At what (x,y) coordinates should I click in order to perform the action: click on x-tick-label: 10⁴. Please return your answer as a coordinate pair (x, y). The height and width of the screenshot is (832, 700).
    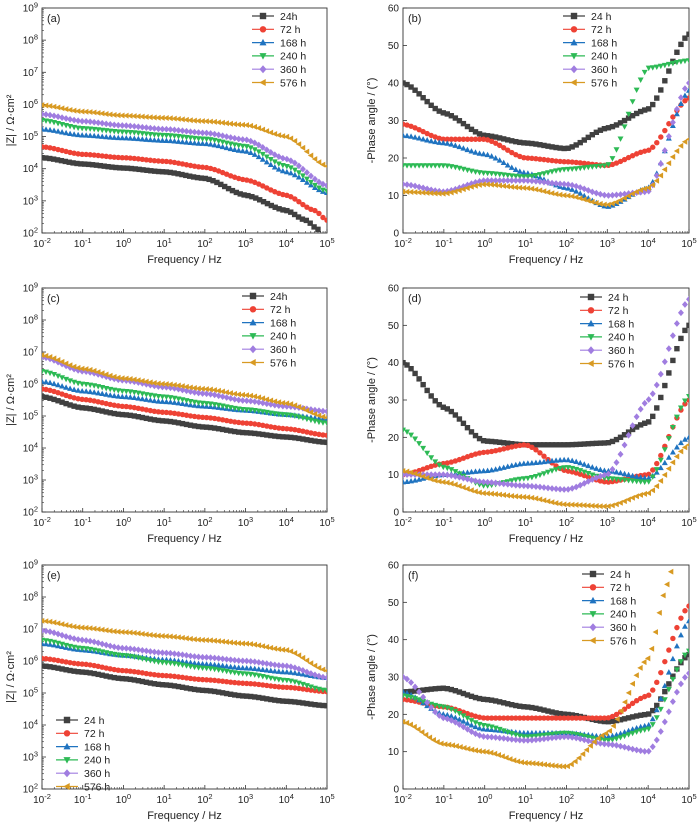
    Looking at the image, I should click on (286, 799).